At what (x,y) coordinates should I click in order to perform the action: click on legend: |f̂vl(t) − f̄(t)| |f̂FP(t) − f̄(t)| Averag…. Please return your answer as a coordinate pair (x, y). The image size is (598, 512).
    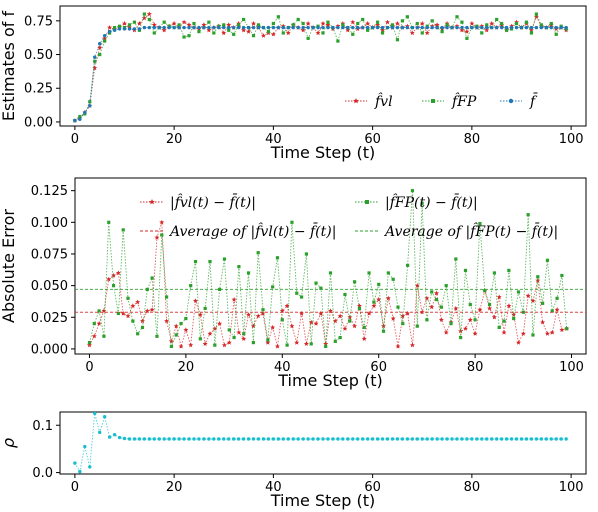
    Looking at the image, I should click on (349, 216).